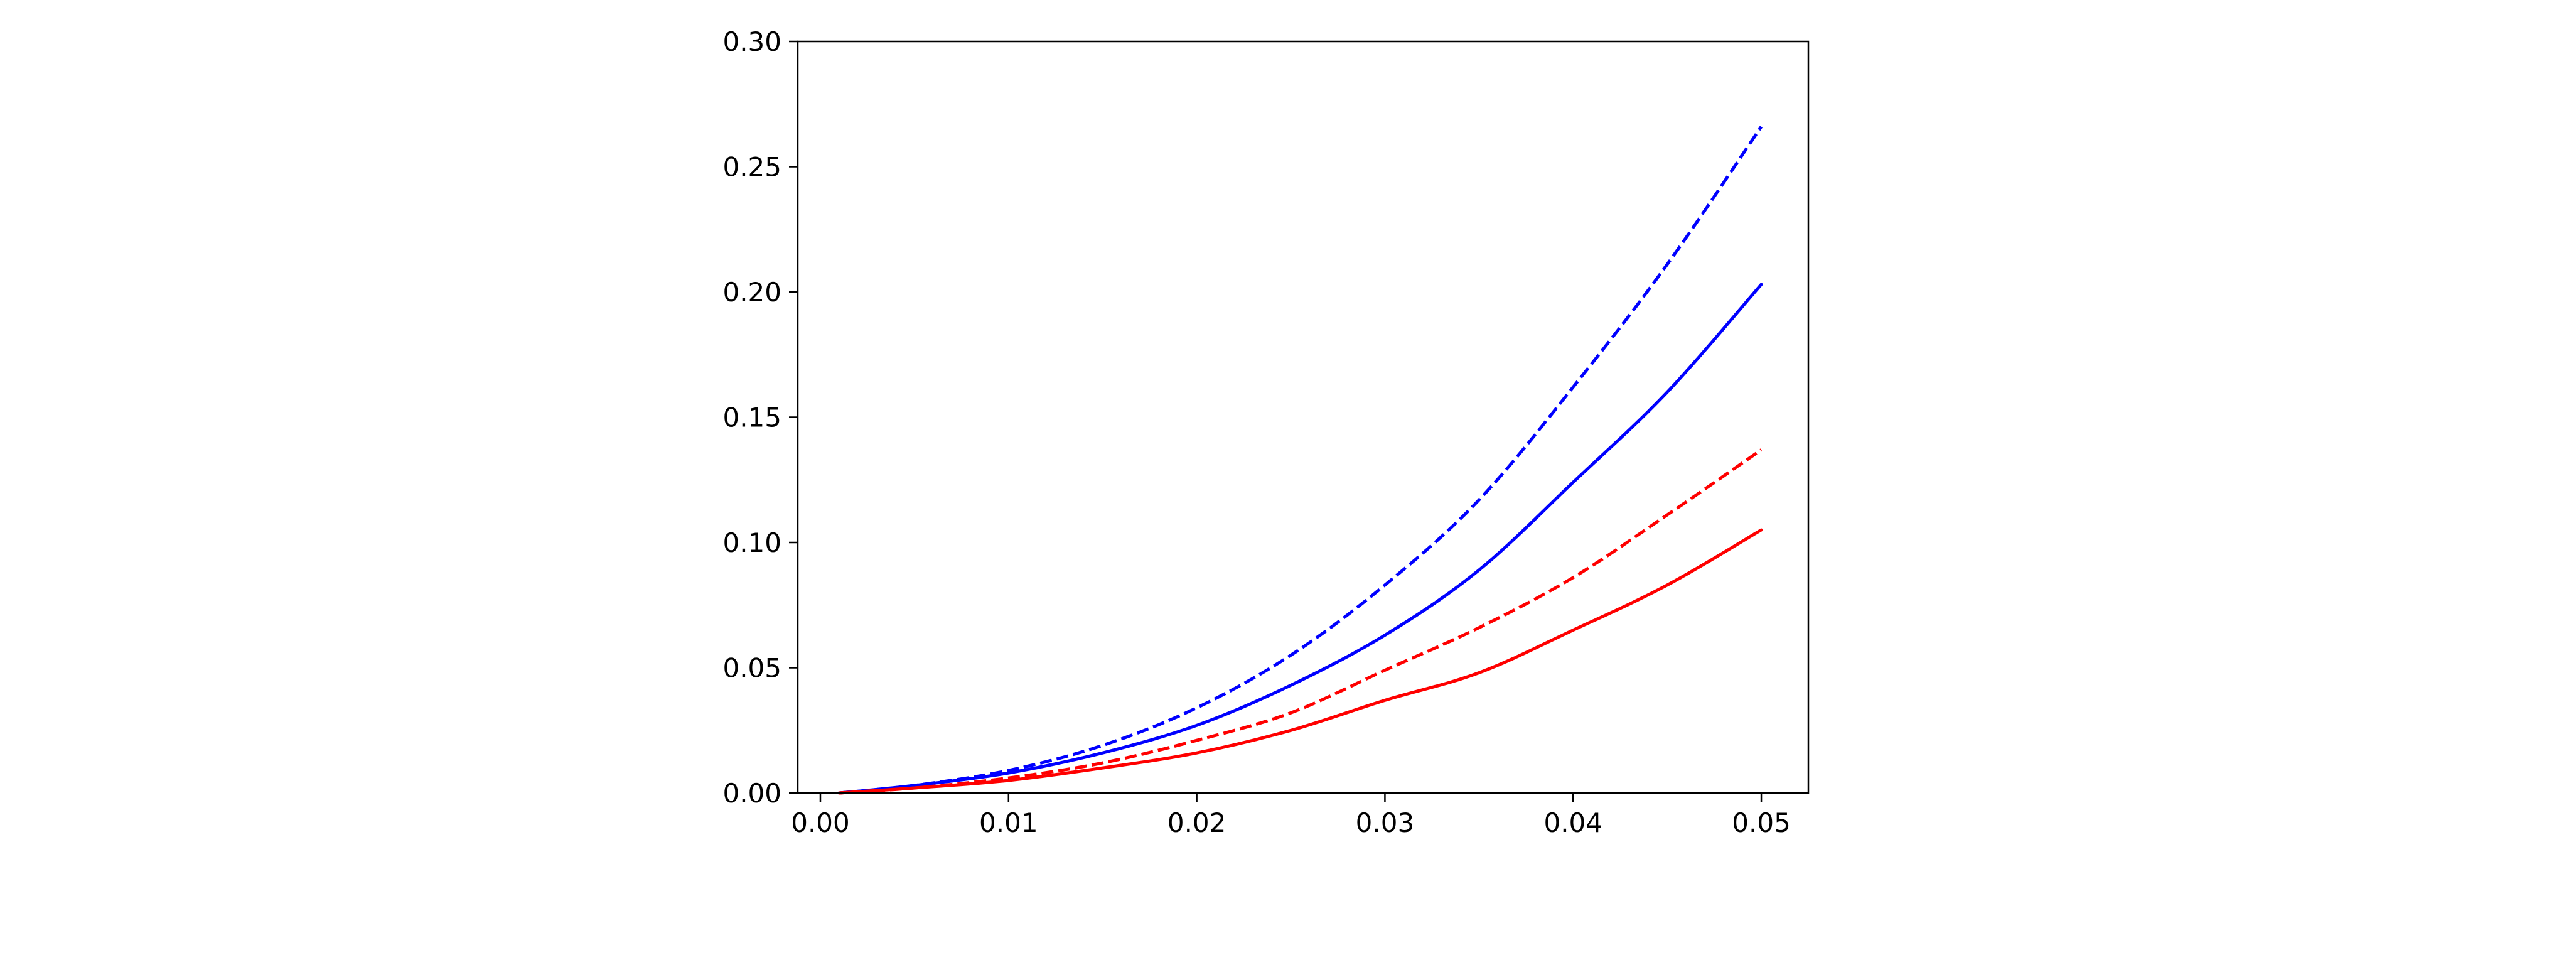 The image size is (2576, 955). What do you see at coordinates (1300, 661) in the screenshot?
I see `series-line-4-solid` at bounding box center [1300, 661].